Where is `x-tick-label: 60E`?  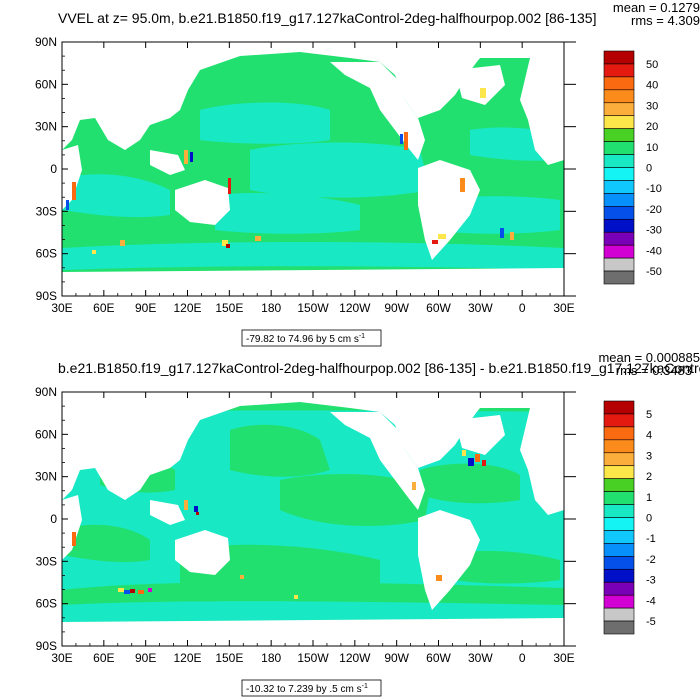 x-tick-label: 60E is located at coordinates (103, 308).